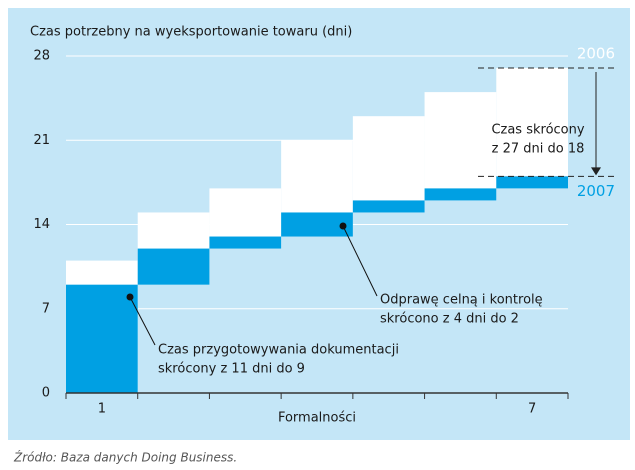 The width and height of the screenshot is (635, 470). I want to click on annotation: Odprawę celną i kontrolę, so click(461, 300).